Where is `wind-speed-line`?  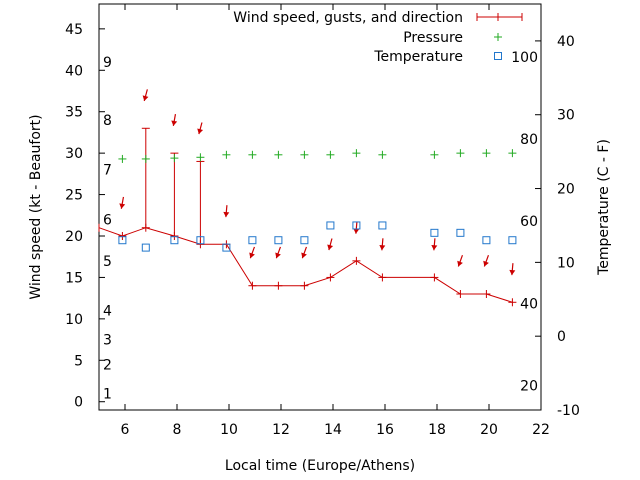 wind-speed-line is located at coordinates (305, 265).